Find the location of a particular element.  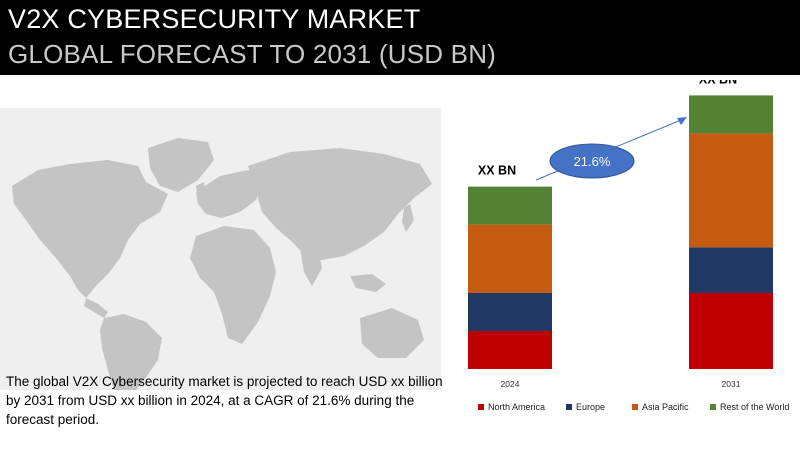

bar-2024-europe is located at coordinates (510, 312).